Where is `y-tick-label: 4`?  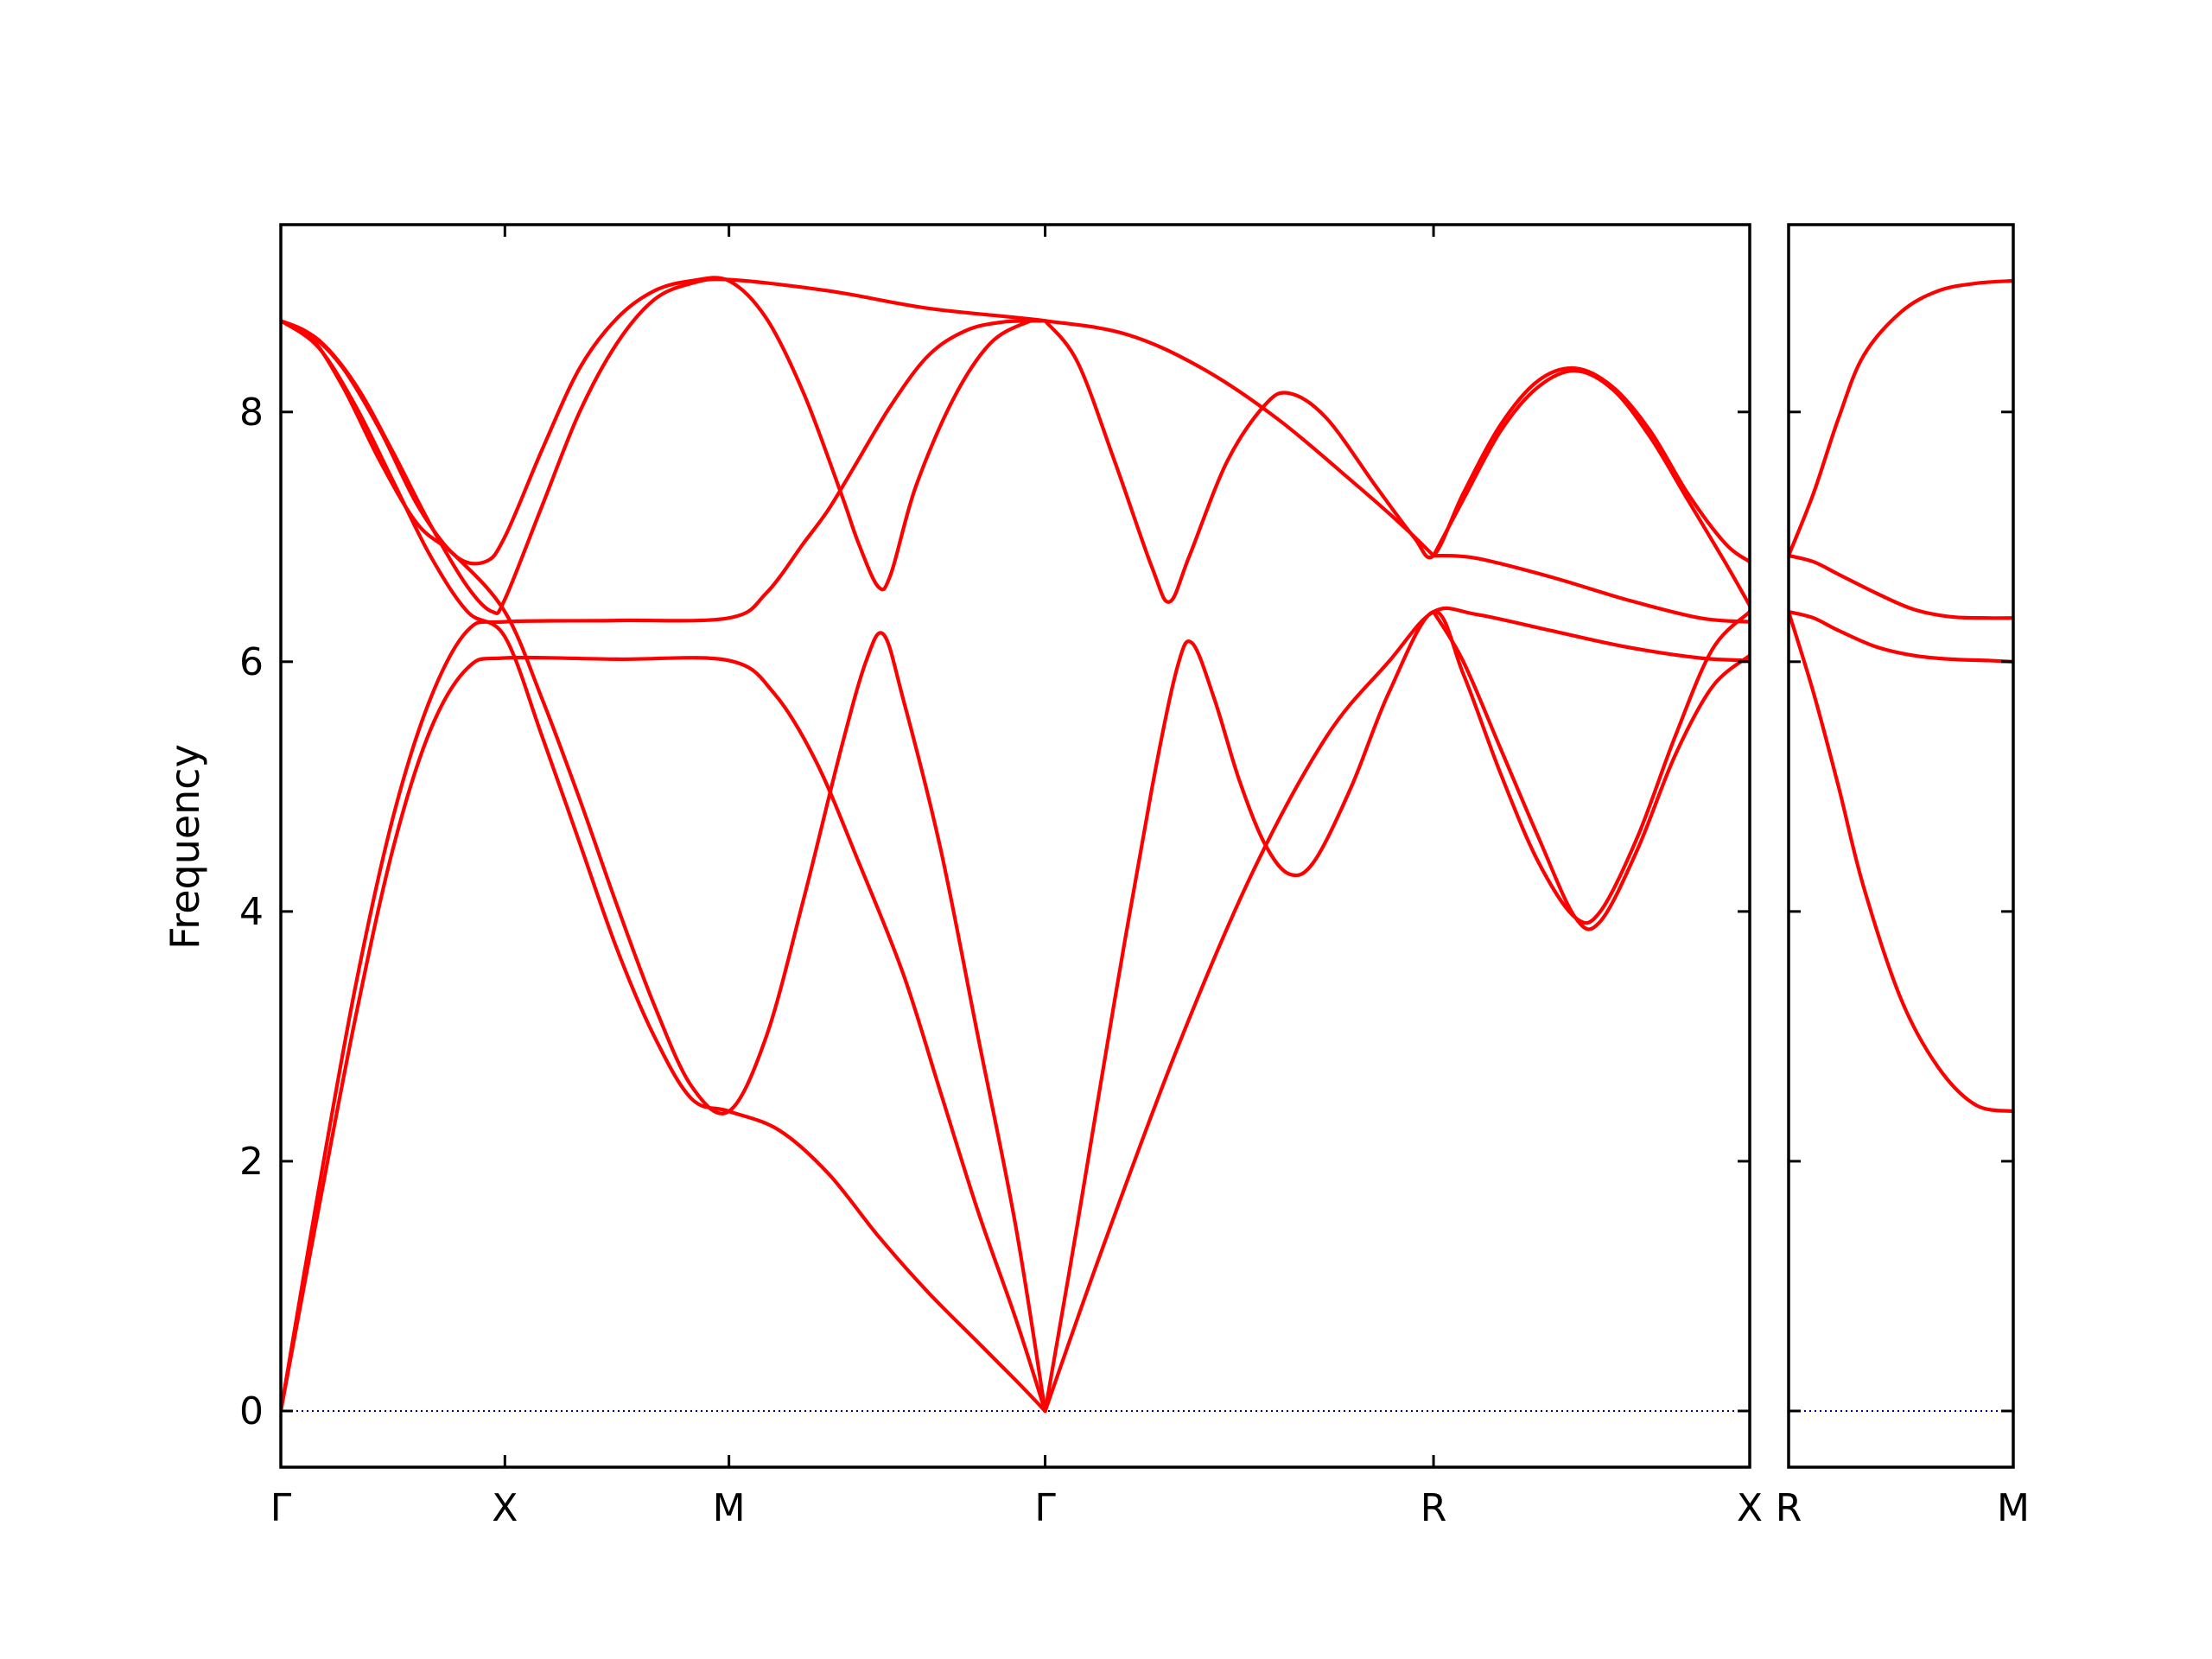 y-tick-label: 4 is located at coordinates (251, 912).